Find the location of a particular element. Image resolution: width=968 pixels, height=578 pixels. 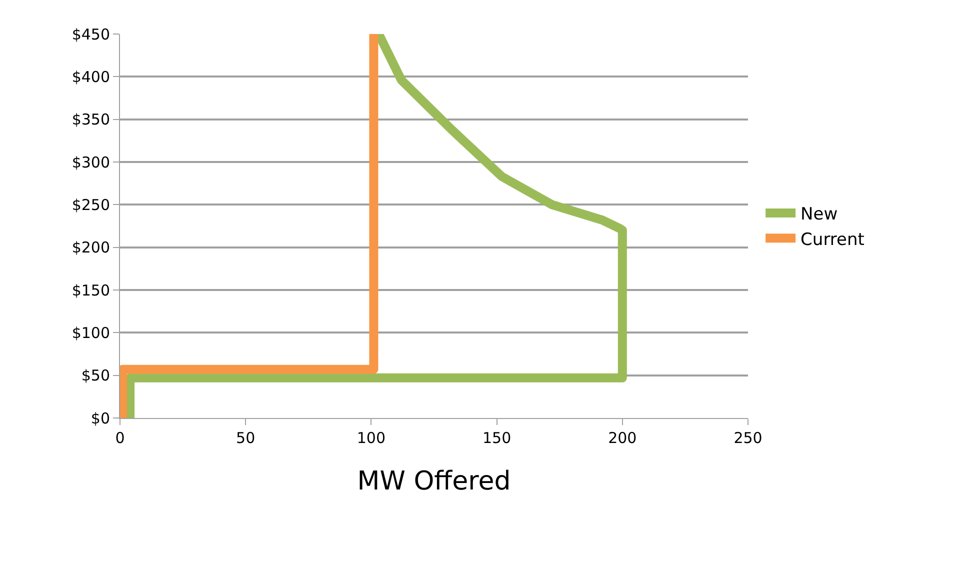

y-tick-label: $50 is located at coordinates (95, 375).